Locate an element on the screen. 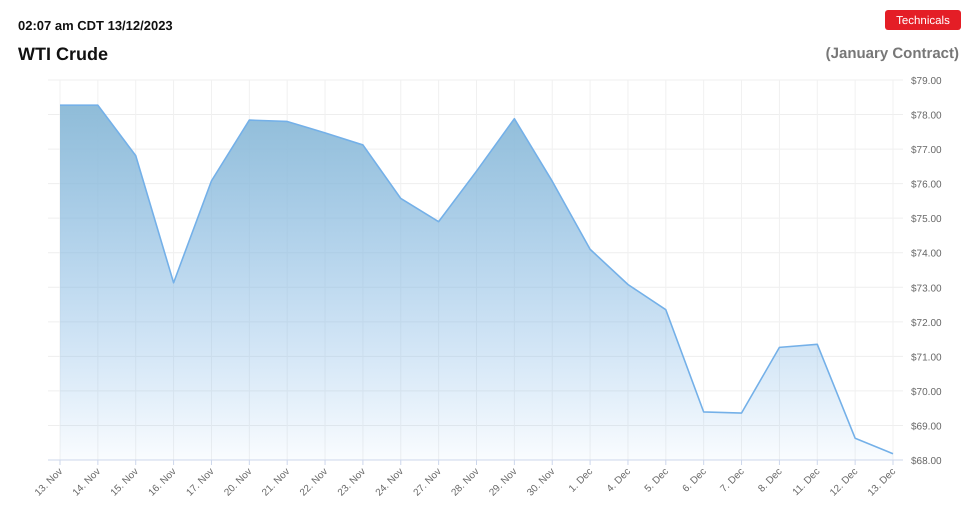 This screenshot has width=973, height=517. x-tick-label: 20. Nov is located at coordinates (238, 482).